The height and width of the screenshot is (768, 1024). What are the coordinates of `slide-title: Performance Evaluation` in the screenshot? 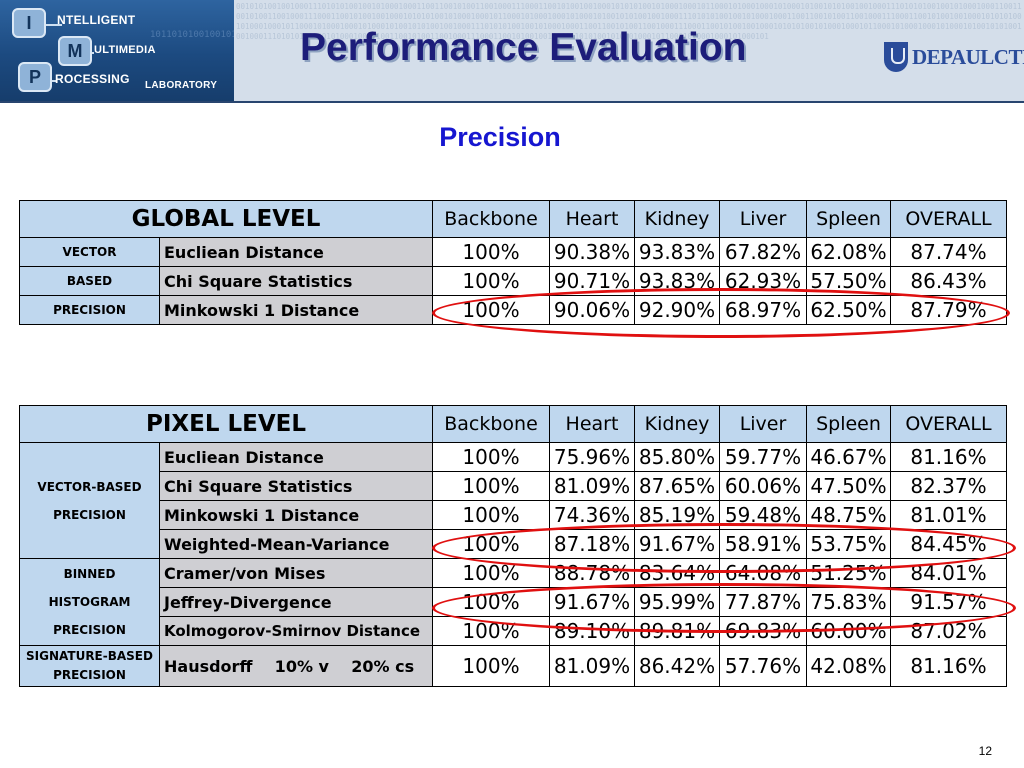 It's located at (523, 47).